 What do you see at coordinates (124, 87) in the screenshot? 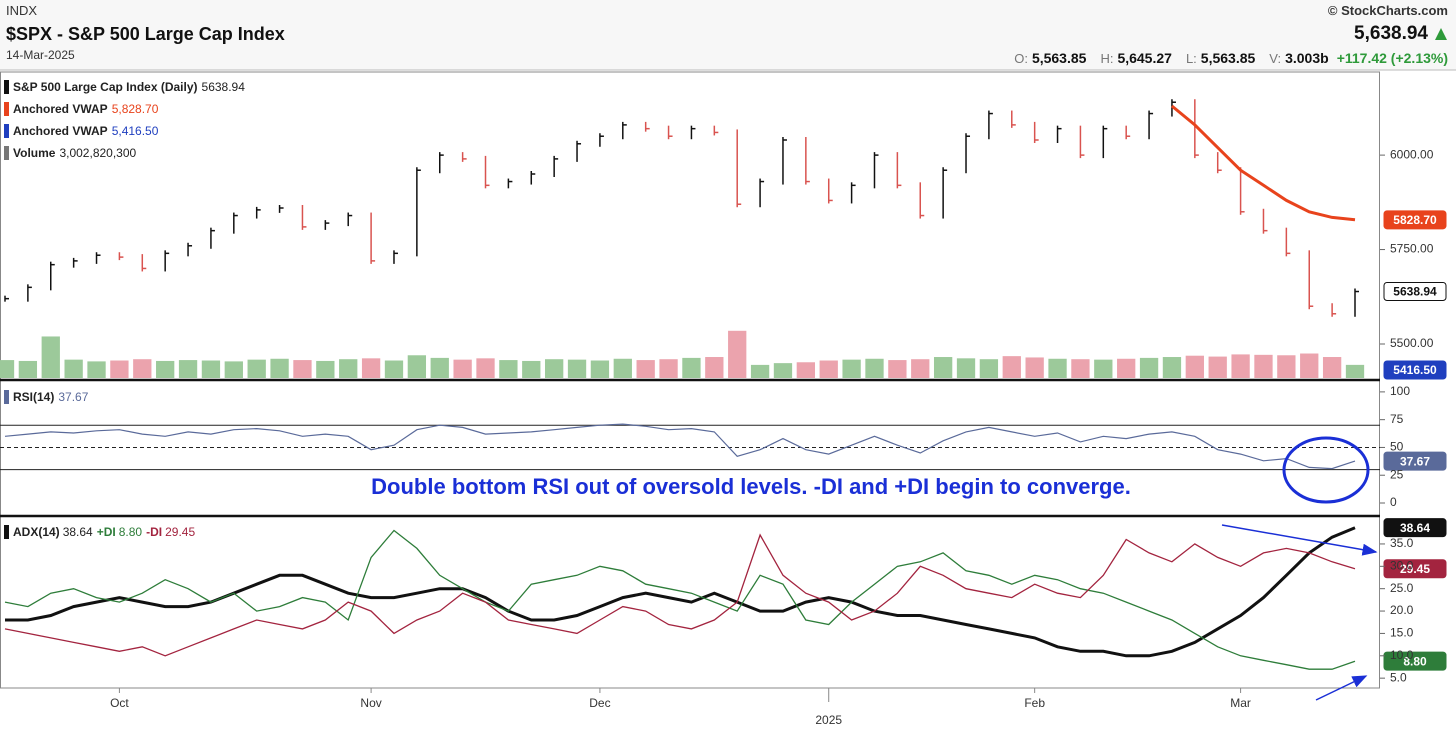
I see `legend-entry: S&P 500 Large Cap Index (Daily) 5638.94` at bounding box center [124, 87].